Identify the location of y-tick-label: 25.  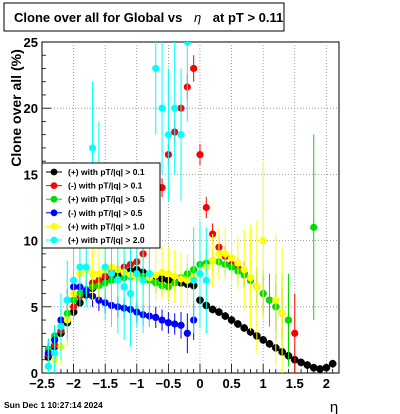
(31, 42).